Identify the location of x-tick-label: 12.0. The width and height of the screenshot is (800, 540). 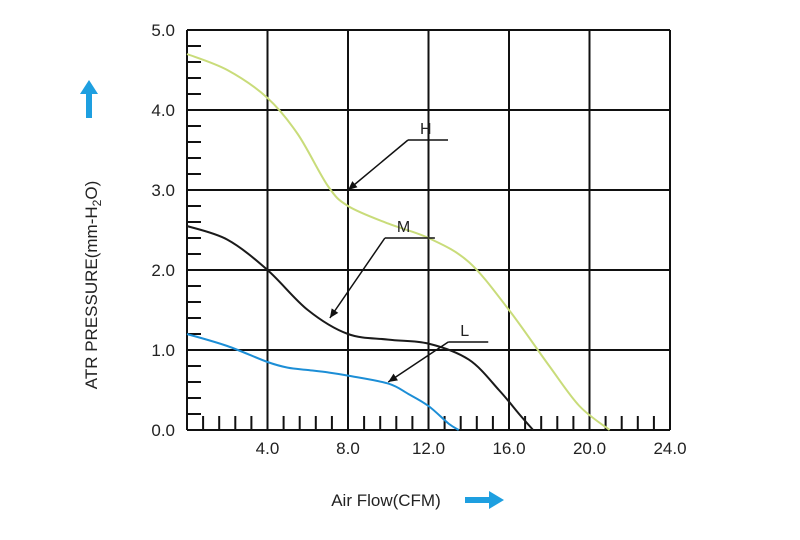
(428, 448).